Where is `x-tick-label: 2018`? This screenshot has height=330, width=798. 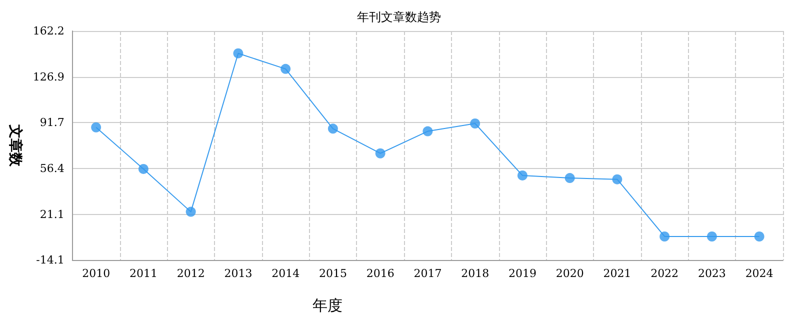 x-tick-label: 2018 is located at coordinates (475, 273).